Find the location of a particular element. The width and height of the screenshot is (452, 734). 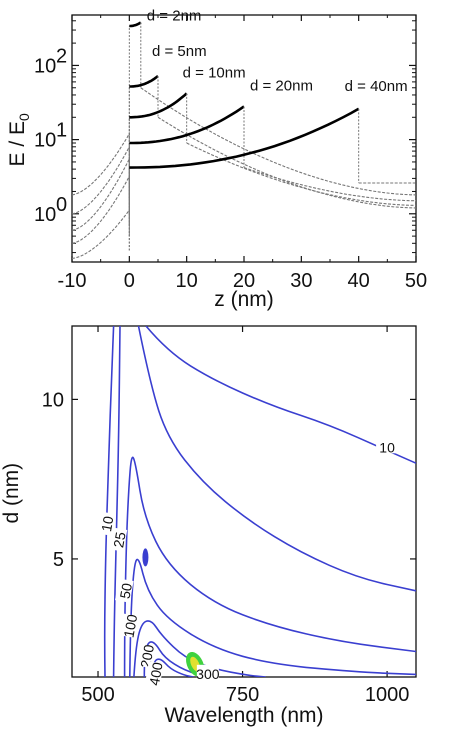

contour-10-right is located at coordinates (280, 395).